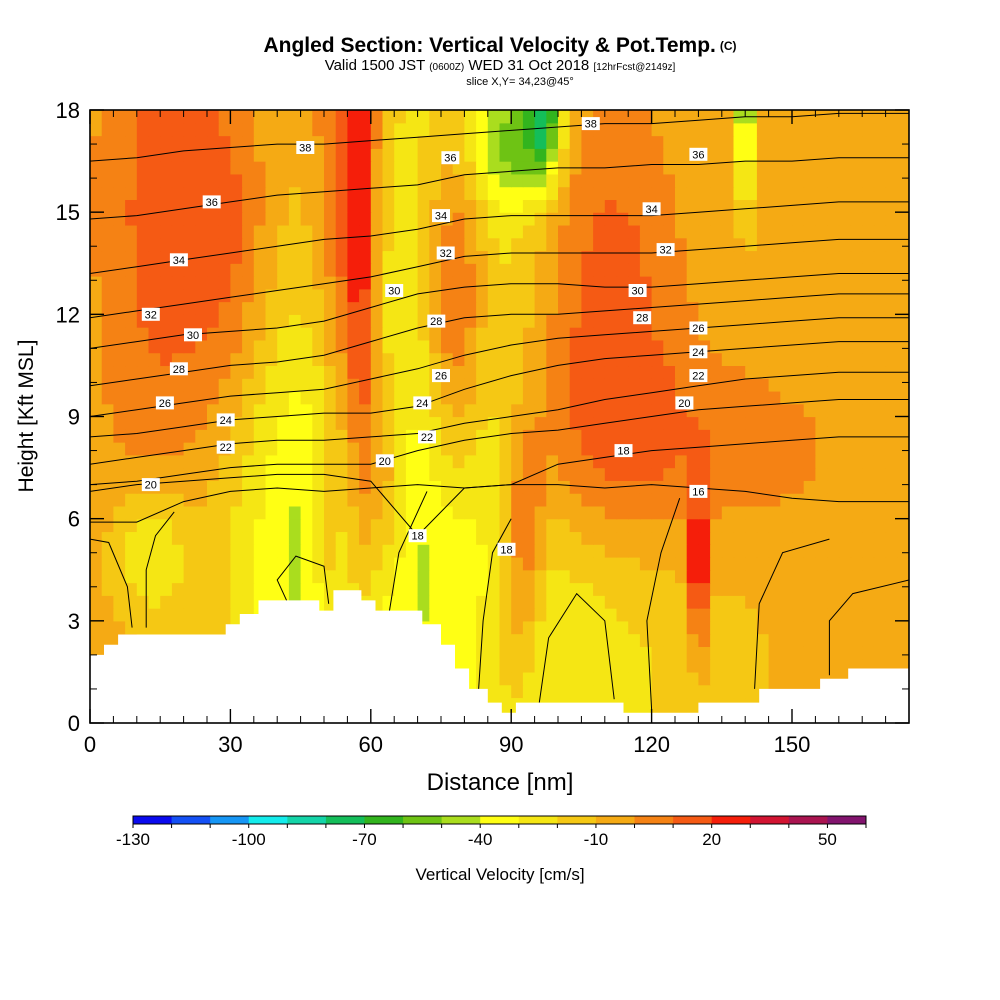 This screenshot has height=1000, width=1000. I want to click on valid-utc: (0600Z), so click(447, 67).